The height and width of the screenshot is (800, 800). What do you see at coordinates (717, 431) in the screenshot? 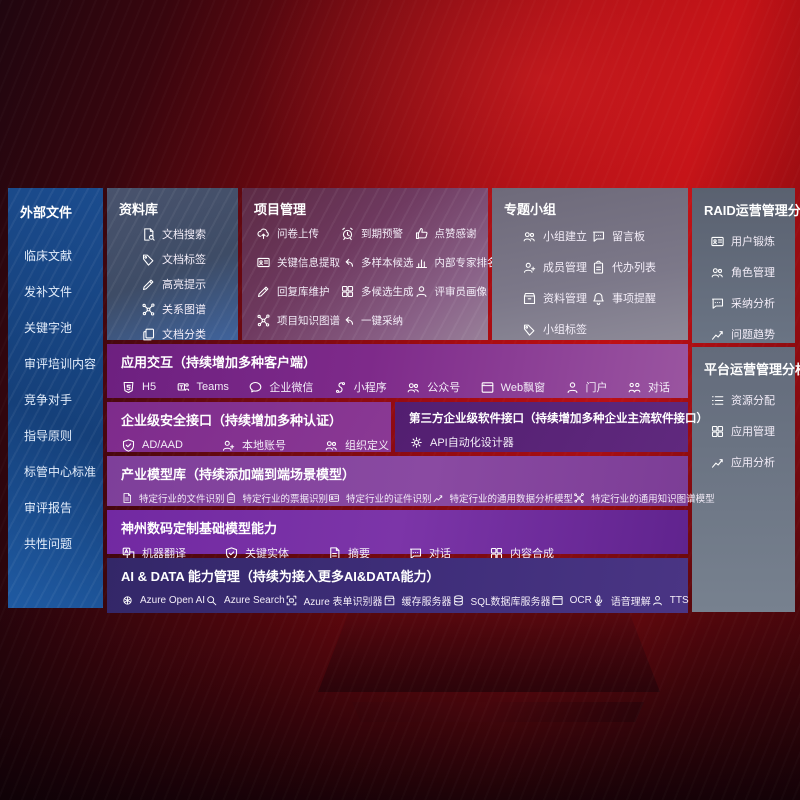
I see `grid-icon` at bounding box center [717, 431].